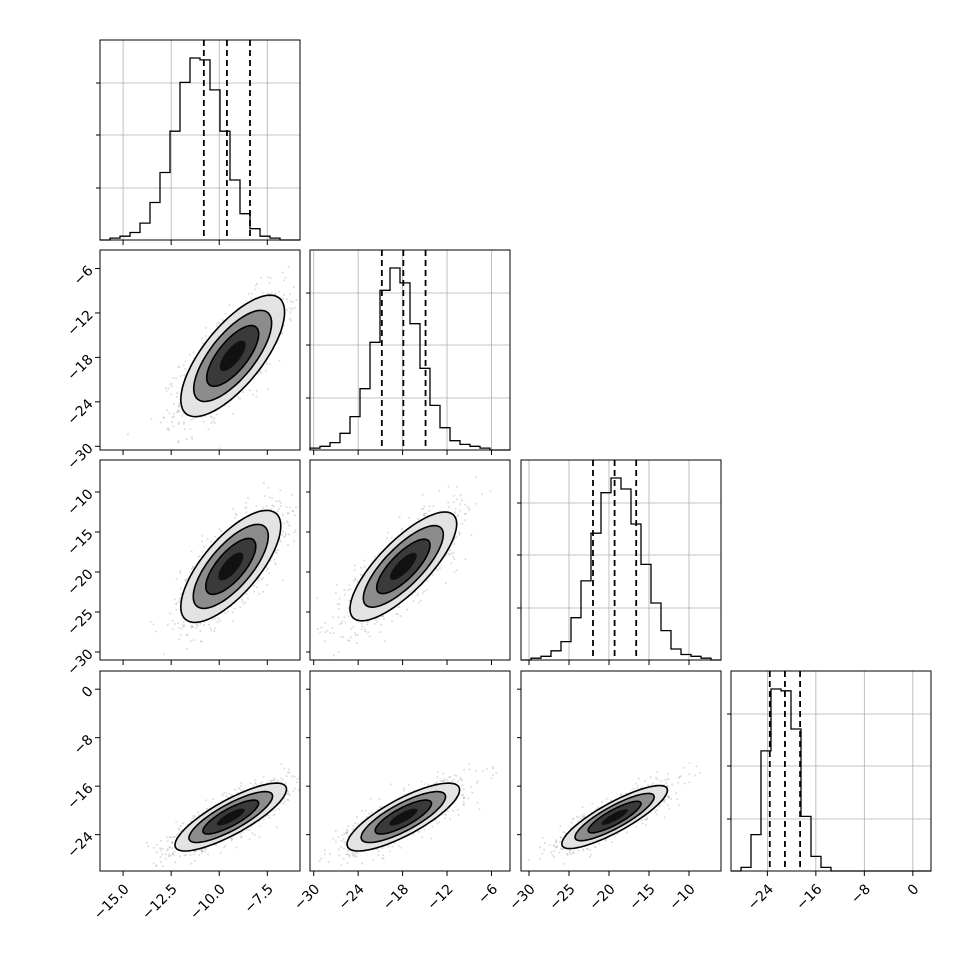  I want to click on contour-line, so click(231, 817).